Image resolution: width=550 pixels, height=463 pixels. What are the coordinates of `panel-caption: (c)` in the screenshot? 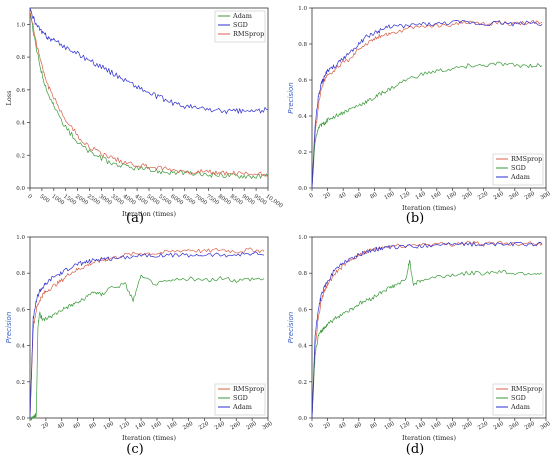 It's located at (134, 449).